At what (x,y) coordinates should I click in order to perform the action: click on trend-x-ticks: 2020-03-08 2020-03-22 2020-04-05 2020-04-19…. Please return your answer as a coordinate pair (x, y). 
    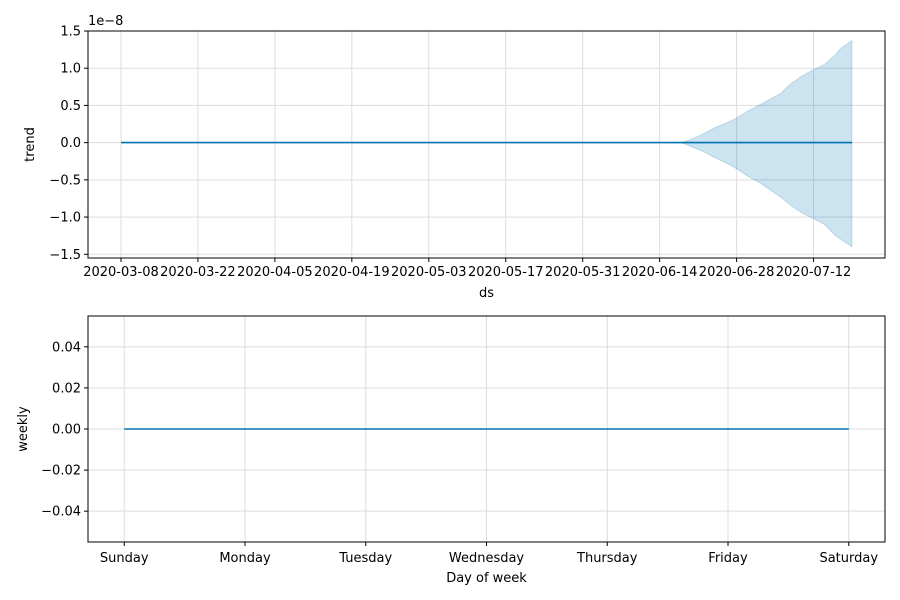
    Looking at the image, I should click on (467, 269).